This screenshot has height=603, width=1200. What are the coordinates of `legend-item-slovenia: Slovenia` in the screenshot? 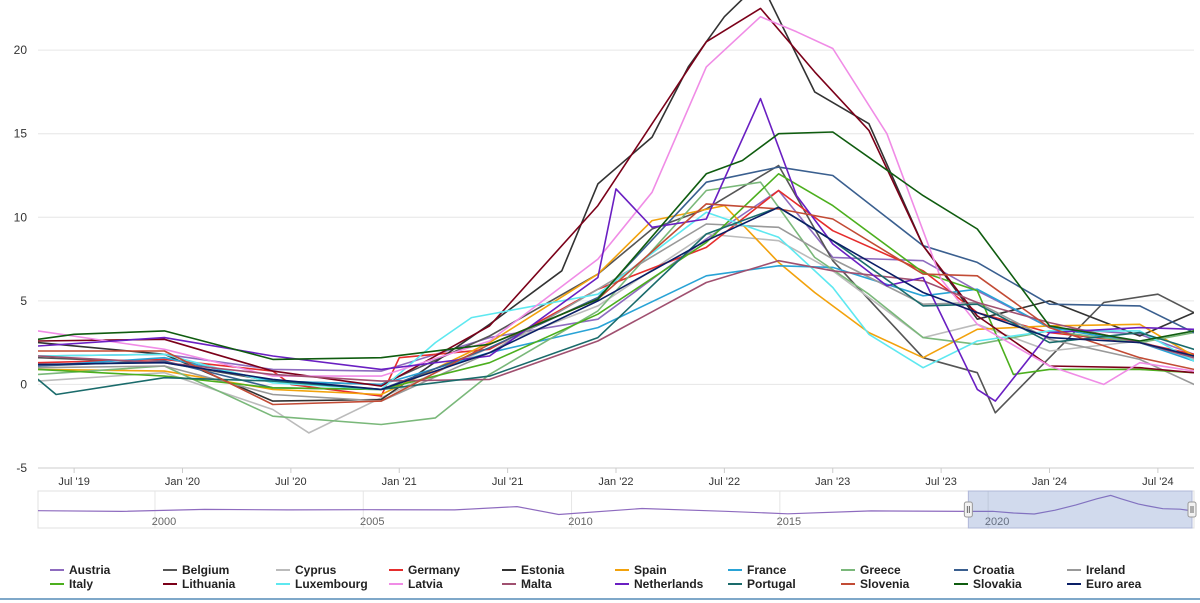 It's located at (875, 584).